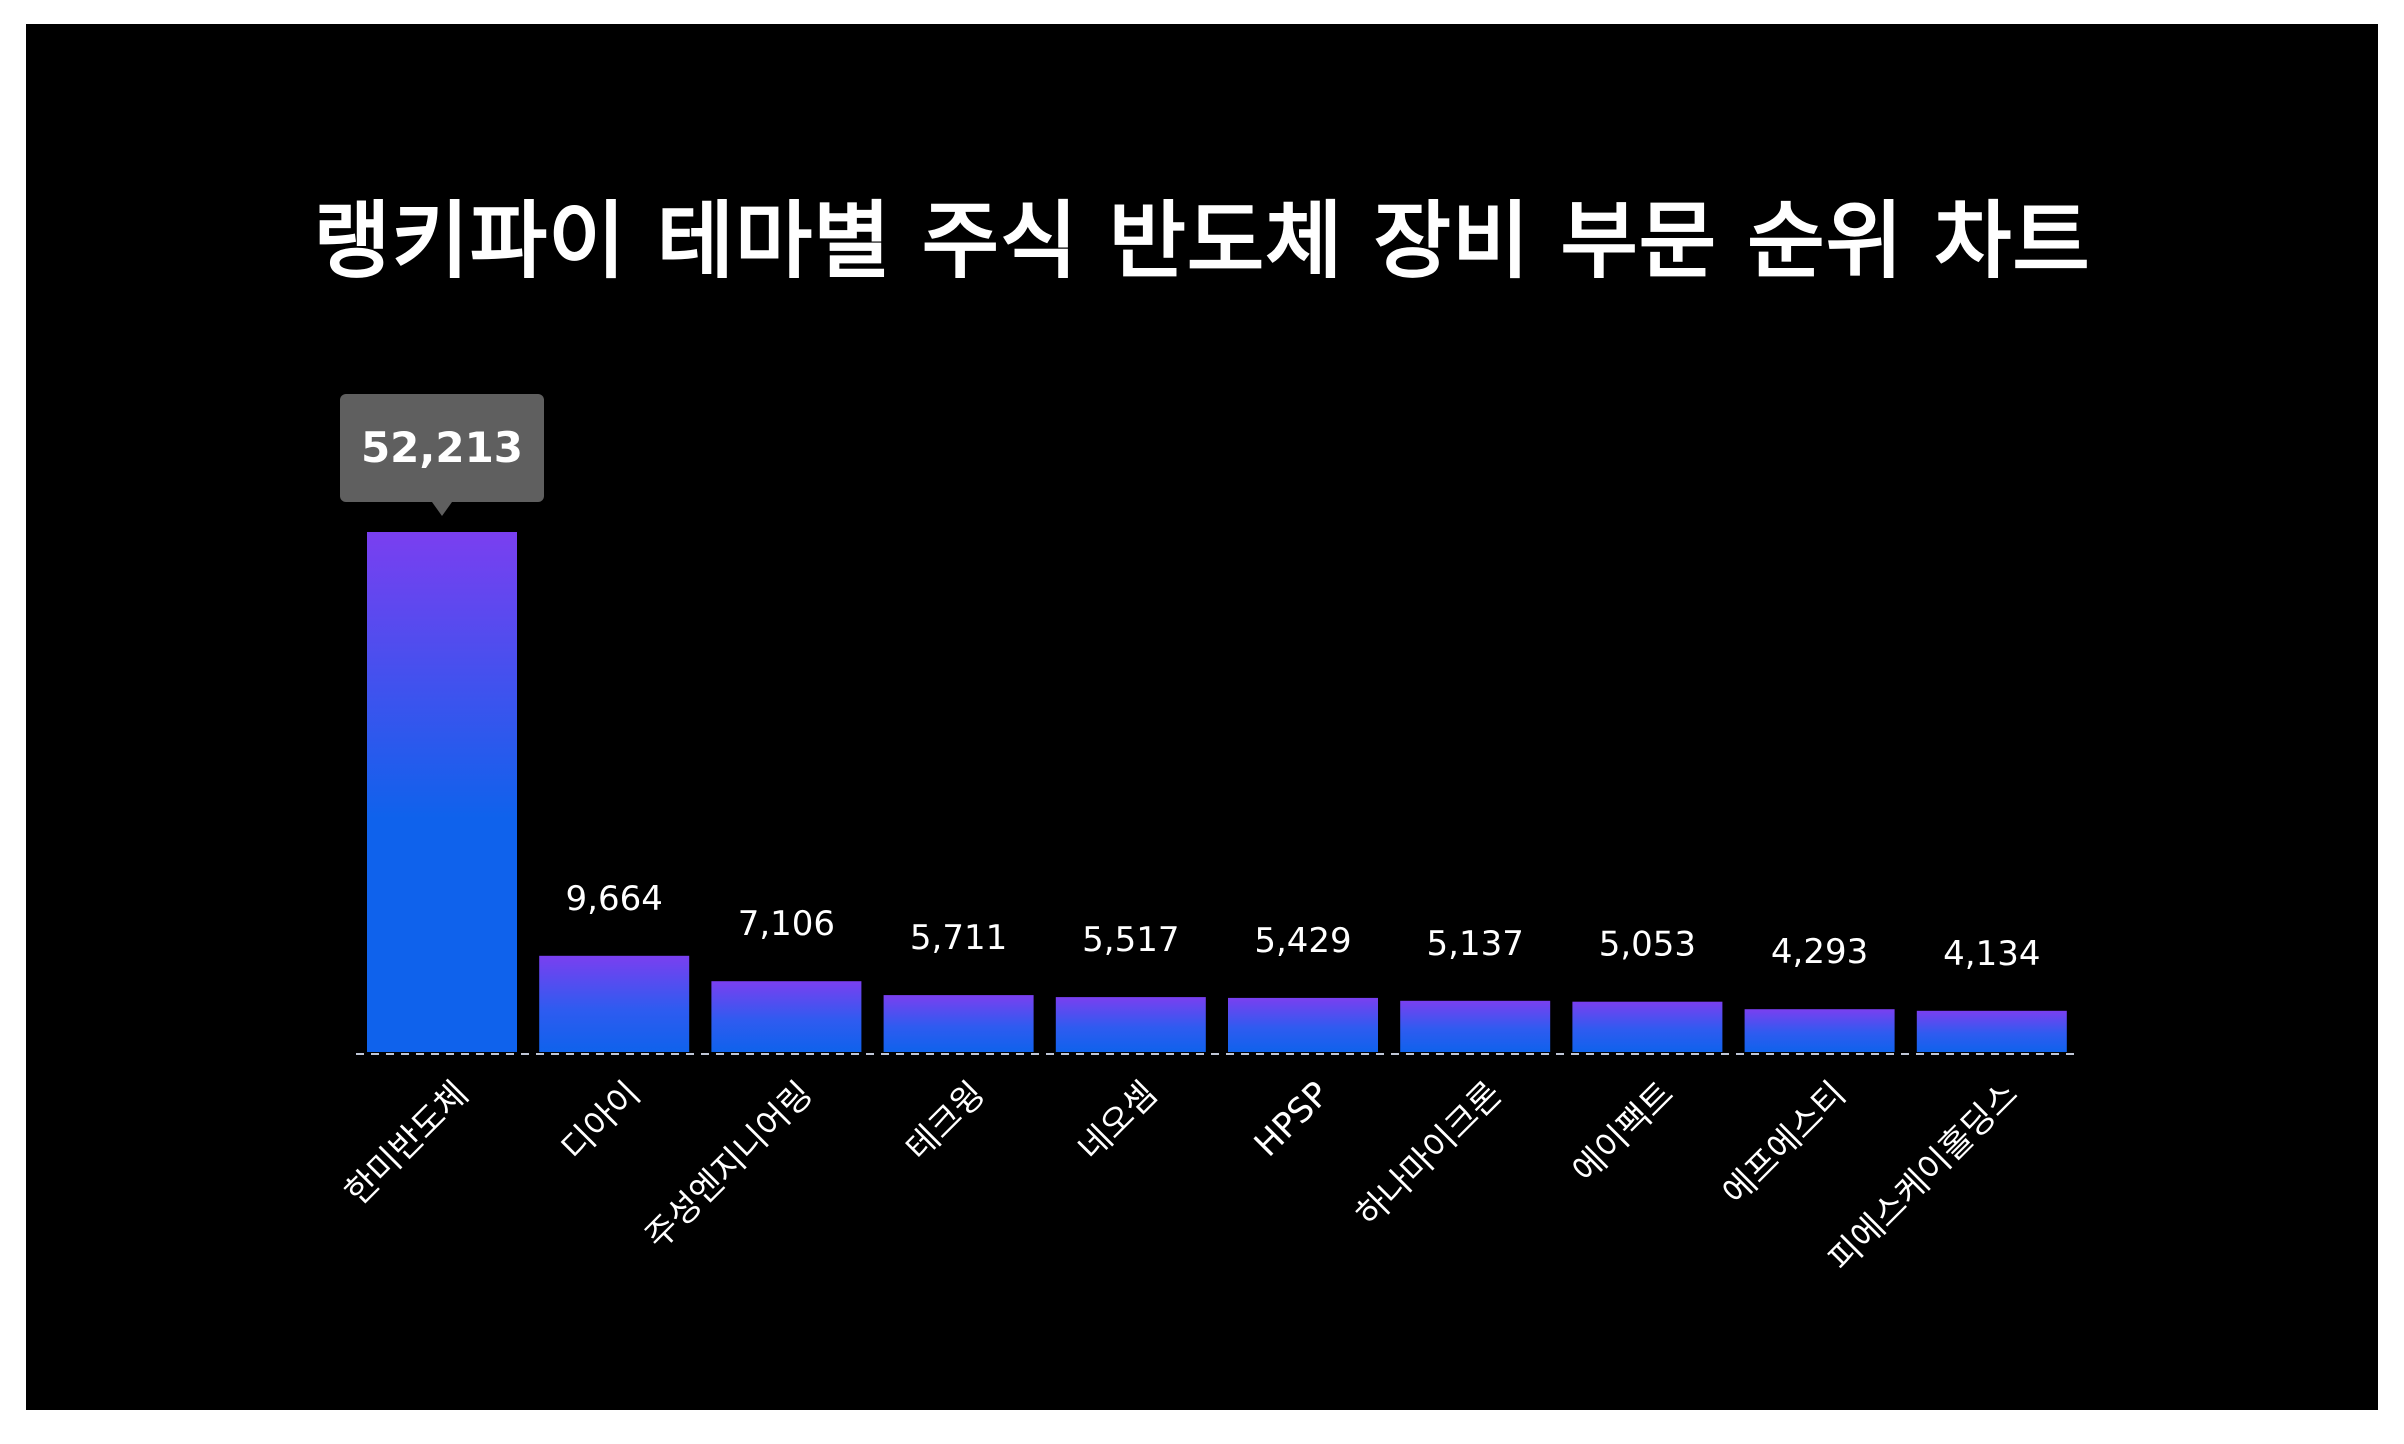  I want to click on tooltip-layer: 52,213, so click(442, 455).